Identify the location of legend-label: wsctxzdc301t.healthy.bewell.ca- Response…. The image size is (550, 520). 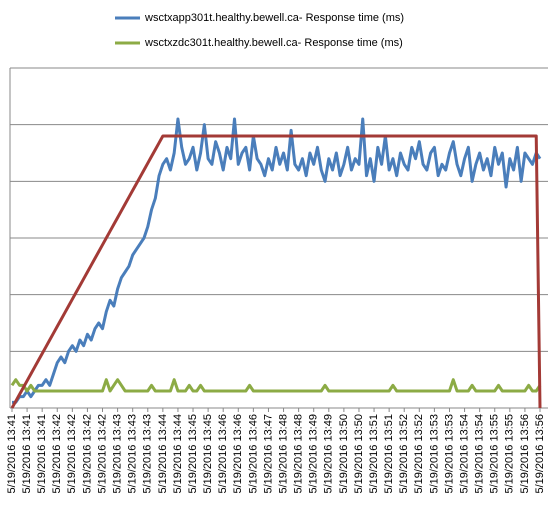
(273, 43).